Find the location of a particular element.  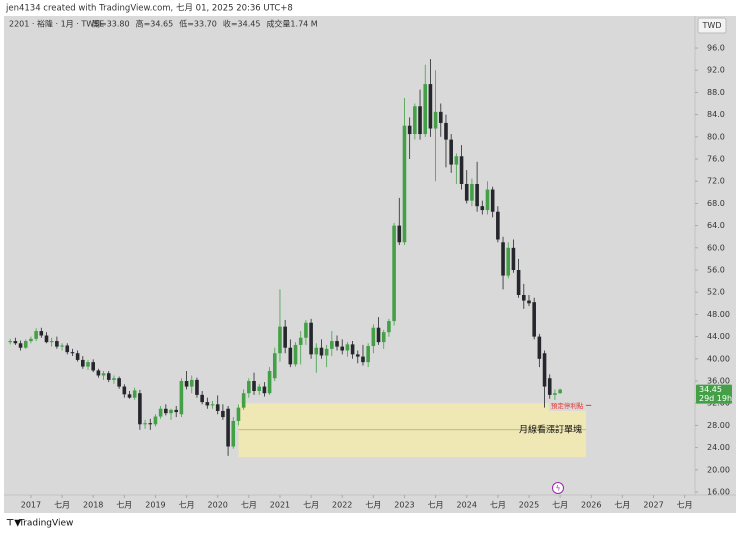

y-tick-label: 84.0 is located at coordinates (716, 114).